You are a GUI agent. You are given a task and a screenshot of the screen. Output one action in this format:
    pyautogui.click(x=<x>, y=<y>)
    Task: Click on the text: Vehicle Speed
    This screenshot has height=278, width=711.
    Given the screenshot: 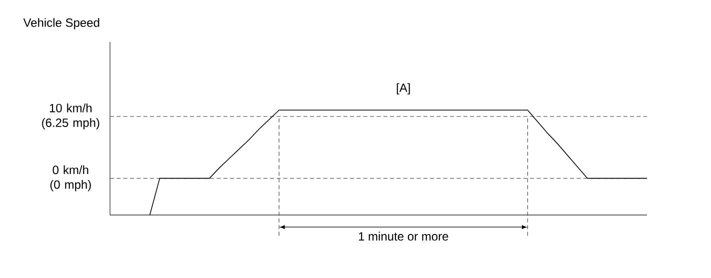 What is the action you would take?
    pyautogui.click(x=61, y=24)
    